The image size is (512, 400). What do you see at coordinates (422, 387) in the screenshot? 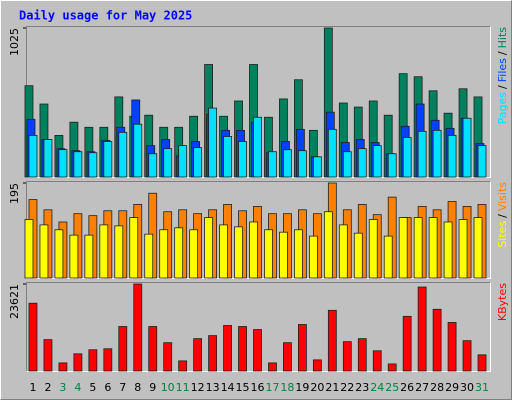
I see `x-tick-label: 27` at bounding box center [422, 387].